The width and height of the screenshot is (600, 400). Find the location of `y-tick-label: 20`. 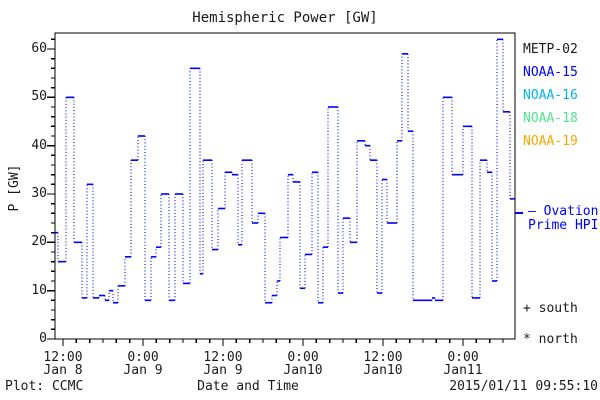

y-tick-label: 20 is located at coordinates (39, 242).